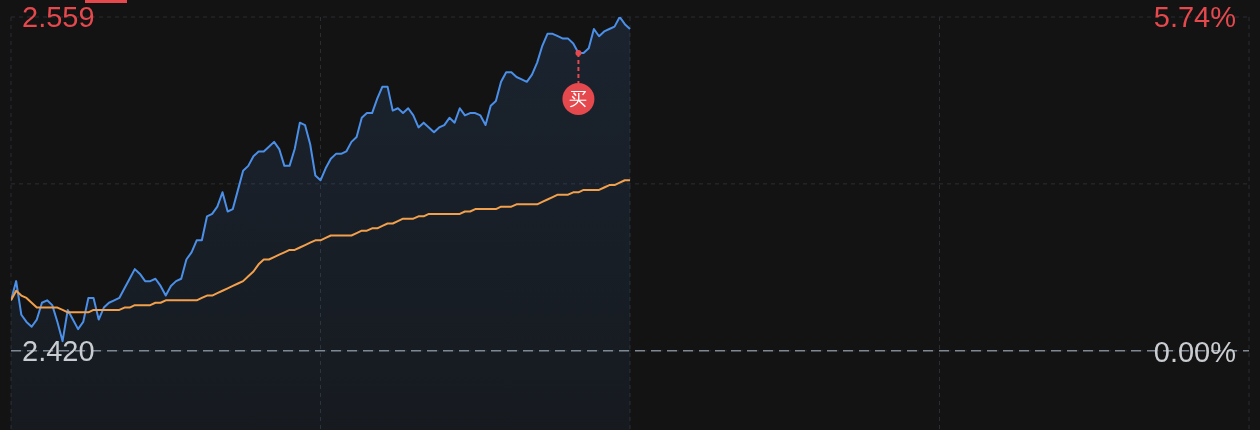 This screenshot has height=430, width=1260. What do you see at coordinates (1194, 17) in the screenshot?
I see `y2-tick-label: 5.74%` at bounding box center [1194, 17].